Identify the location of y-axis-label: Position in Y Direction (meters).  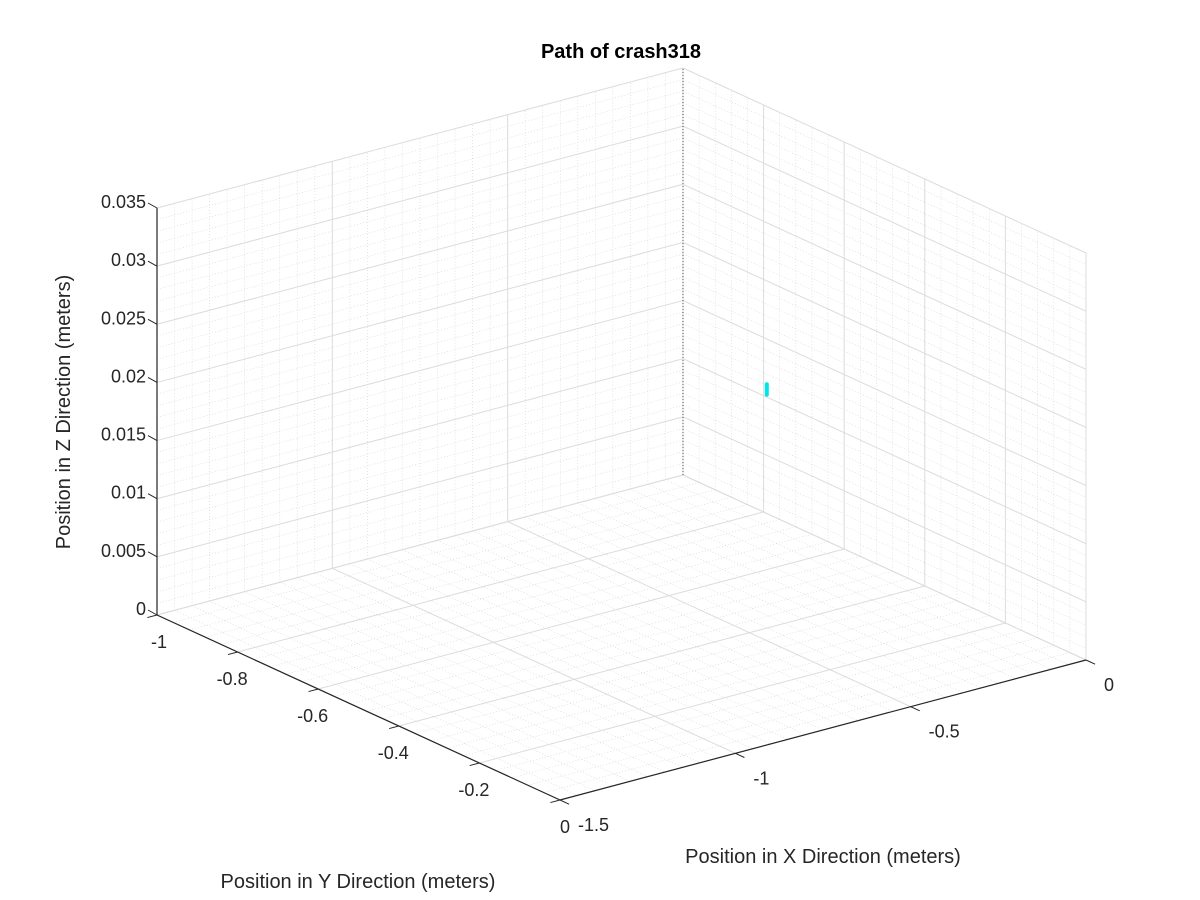
(358, 882).